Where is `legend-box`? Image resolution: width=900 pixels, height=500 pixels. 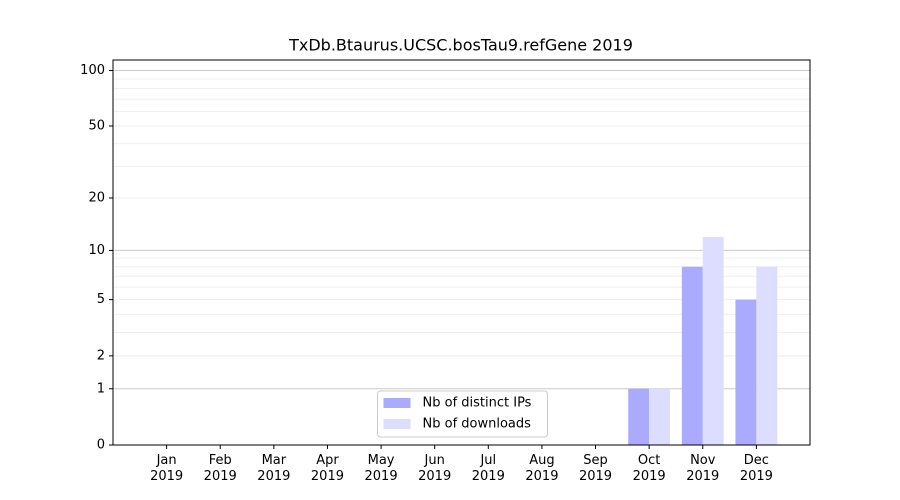 legend-box is located at coordinates (462, 414).